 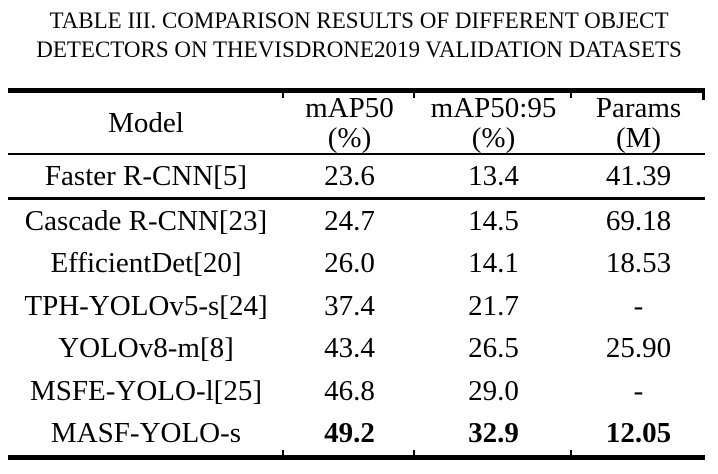 What do you see at coordinates (146, 433) in the screenshot?
I see `model-cell: MASF-YOLO-s` at bounding box center [146, 433].